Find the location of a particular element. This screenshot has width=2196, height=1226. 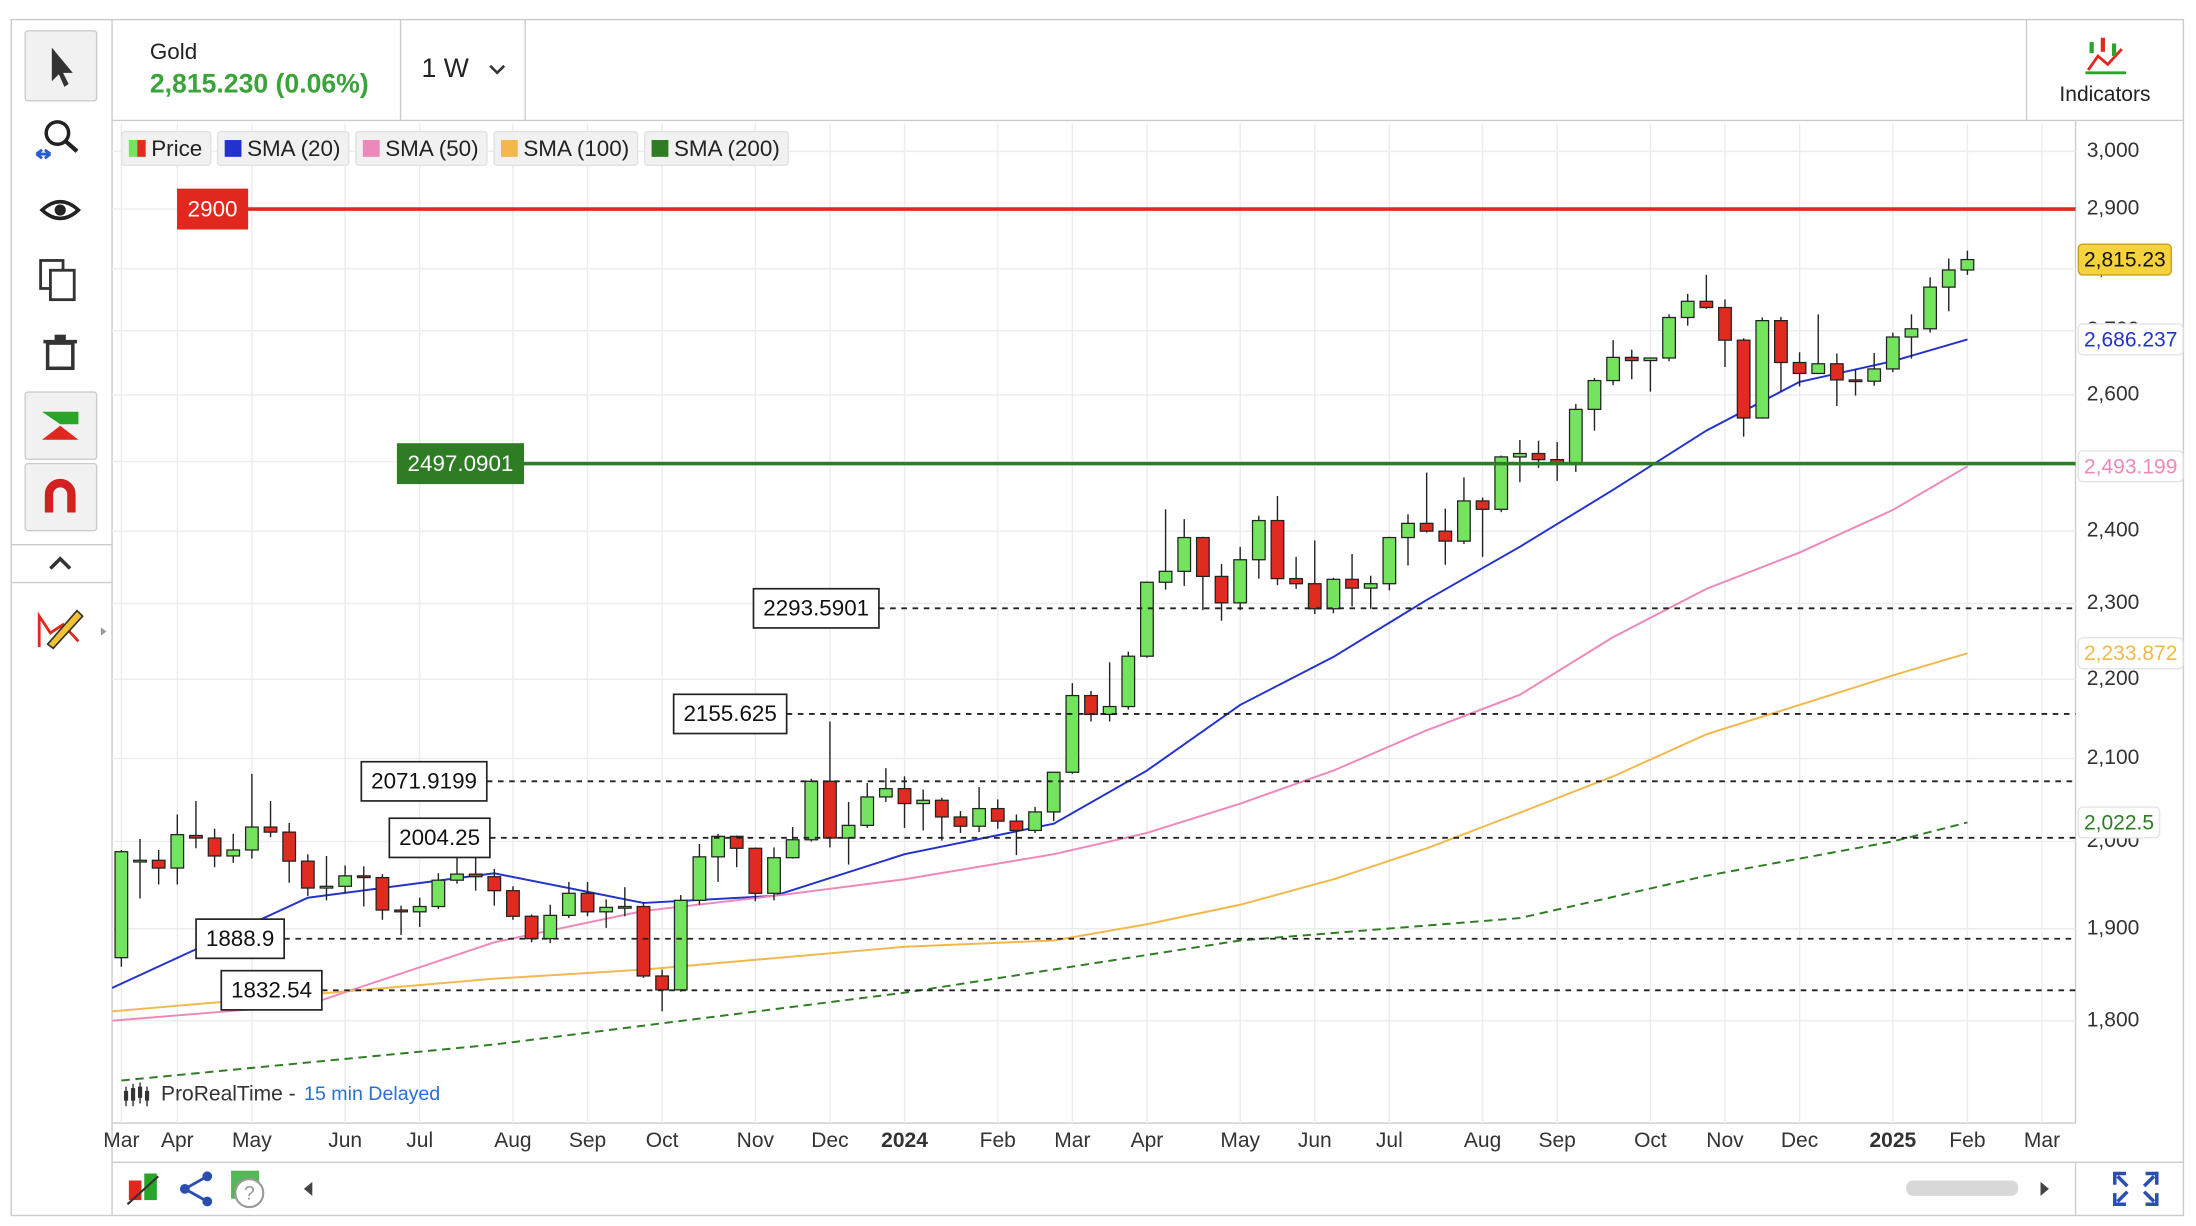

legend: Price SMA (20) SMA (50) SMA (100) SMA (200) is located at coordinates (455, 148).